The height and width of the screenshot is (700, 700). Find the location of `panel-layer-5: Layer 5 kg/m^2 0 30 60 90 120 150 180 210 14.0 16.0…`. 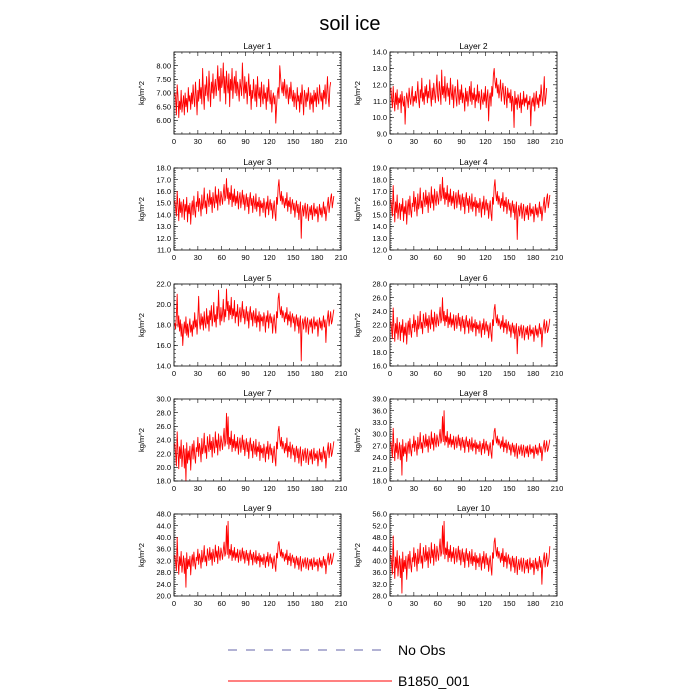

panel-layer-5: Layer 5 kg/m^2 0 30 60 90 120 150 180 210 14.0 16.0… is located at coordinates (242, 325).